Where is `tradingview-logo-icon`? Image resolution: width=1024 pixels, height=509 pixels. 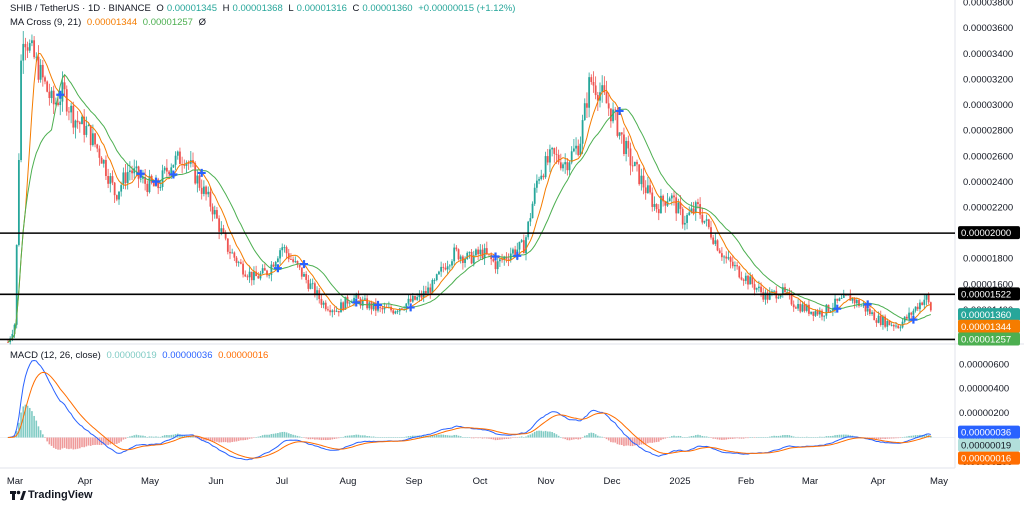
tradingview-logo-icon is located at coordinates (18, 495).